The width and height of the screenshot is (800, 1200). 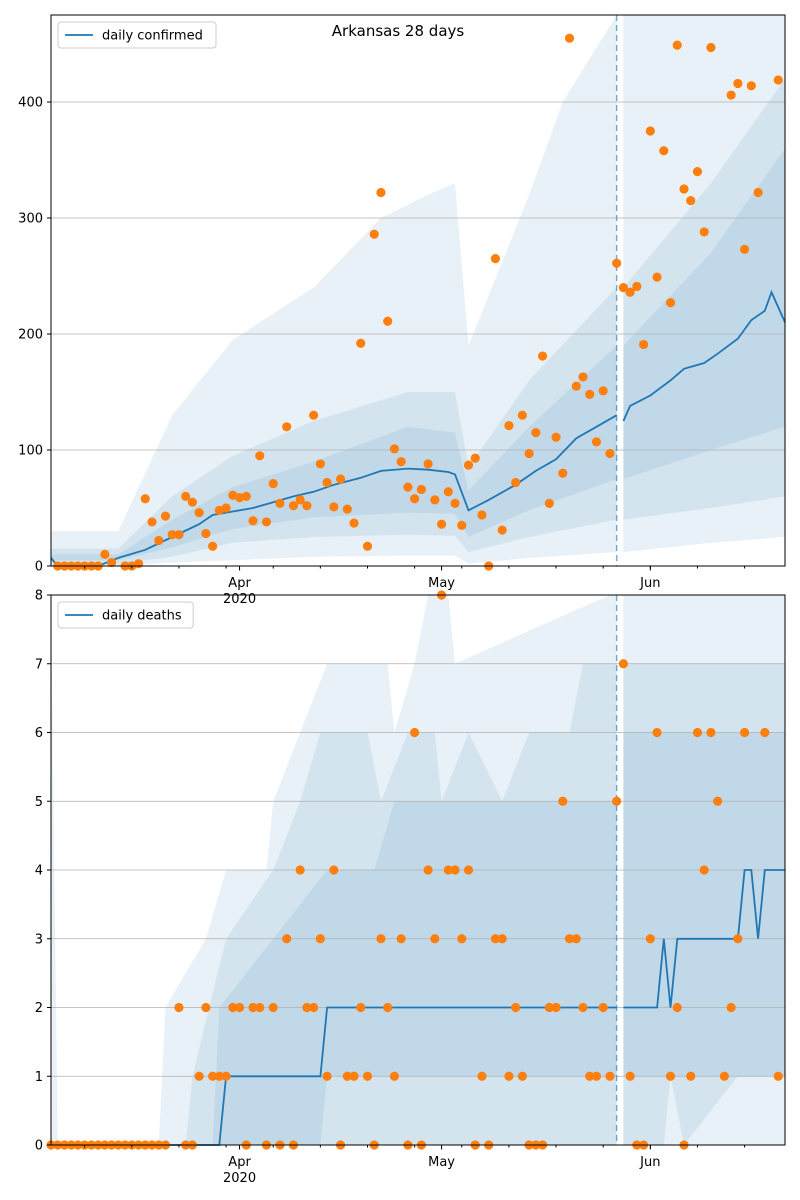 I want to click on deaths-ytick-label: 5, so click(x=39, y=802).